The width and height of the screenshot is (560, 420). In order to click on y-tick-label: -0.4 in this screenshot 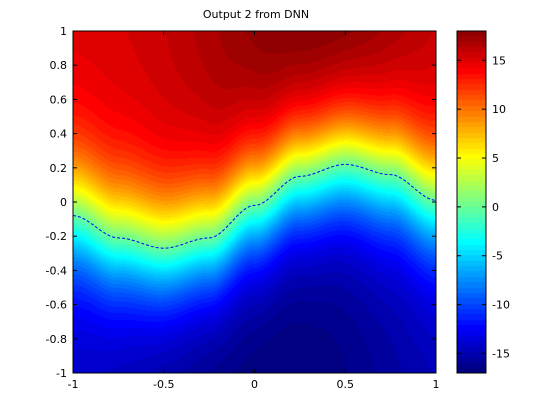, I will do `click(56, 270)`.